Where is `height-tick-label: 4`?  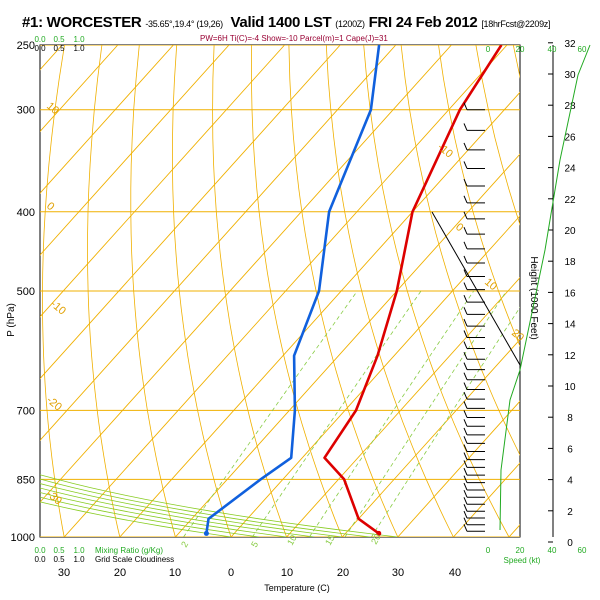
height-tick-label: 4 is located at coordinates (570, 481).